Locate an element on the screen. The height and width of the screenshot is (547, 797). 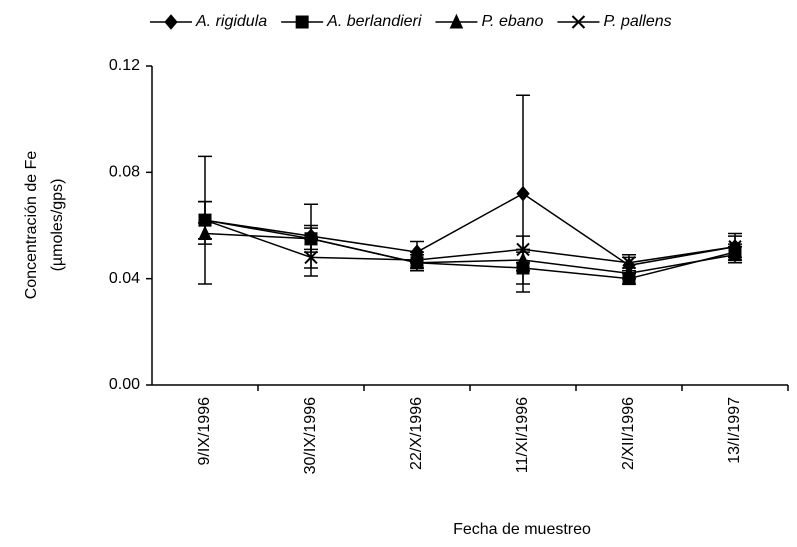
x-tick-label: 11/XI/1996 is located at coordinates (522, 435).